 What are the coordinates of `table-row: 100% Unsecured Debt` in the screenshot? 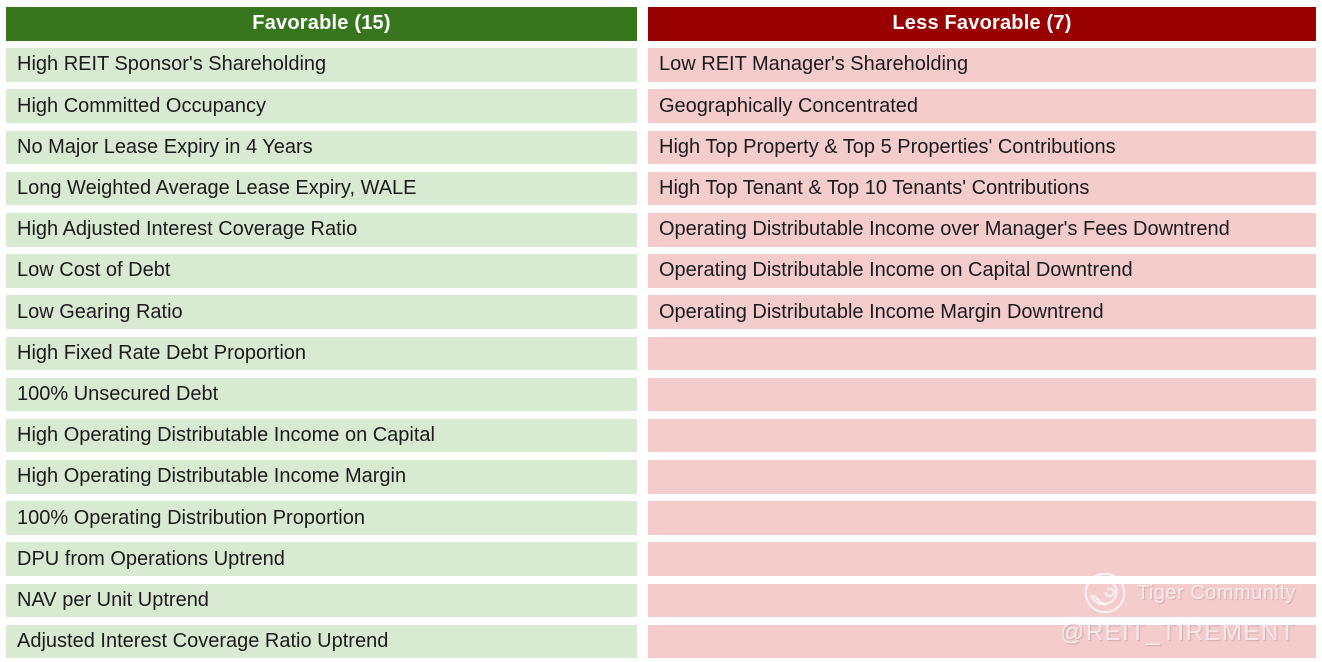 It's located at (321, 394).